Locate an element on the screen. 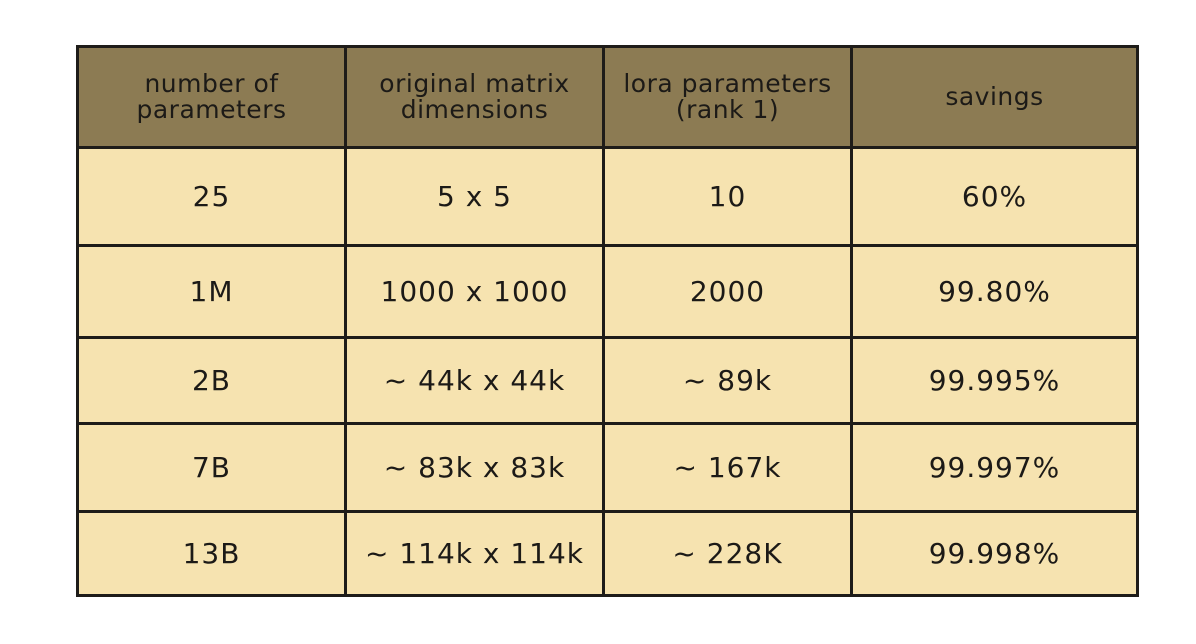 Image resolution: width=1196 pixels, height=644 pixels. cell-parameters: 2B is located at coordinates (211, 381).